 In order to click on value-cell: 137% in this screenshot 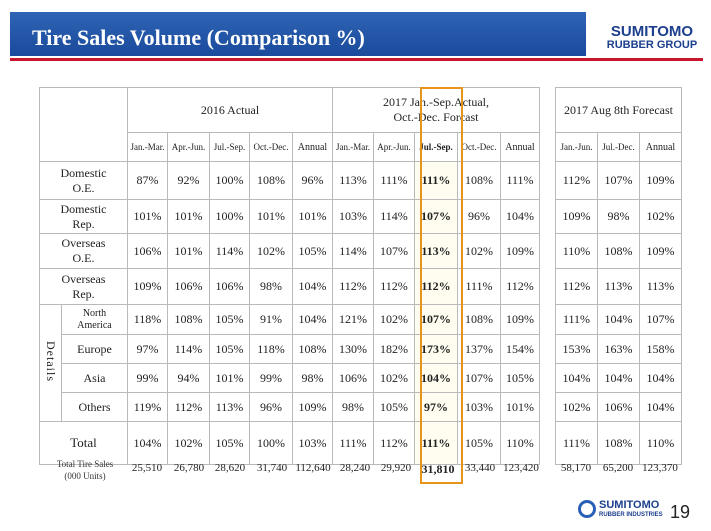, I will do `click(479, 349)`.